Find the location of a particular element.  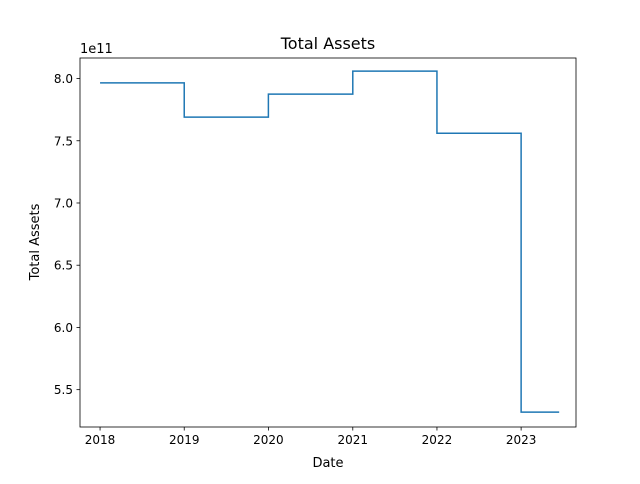

y-tick-label: 8.0 is located at coordinates (63, 79).